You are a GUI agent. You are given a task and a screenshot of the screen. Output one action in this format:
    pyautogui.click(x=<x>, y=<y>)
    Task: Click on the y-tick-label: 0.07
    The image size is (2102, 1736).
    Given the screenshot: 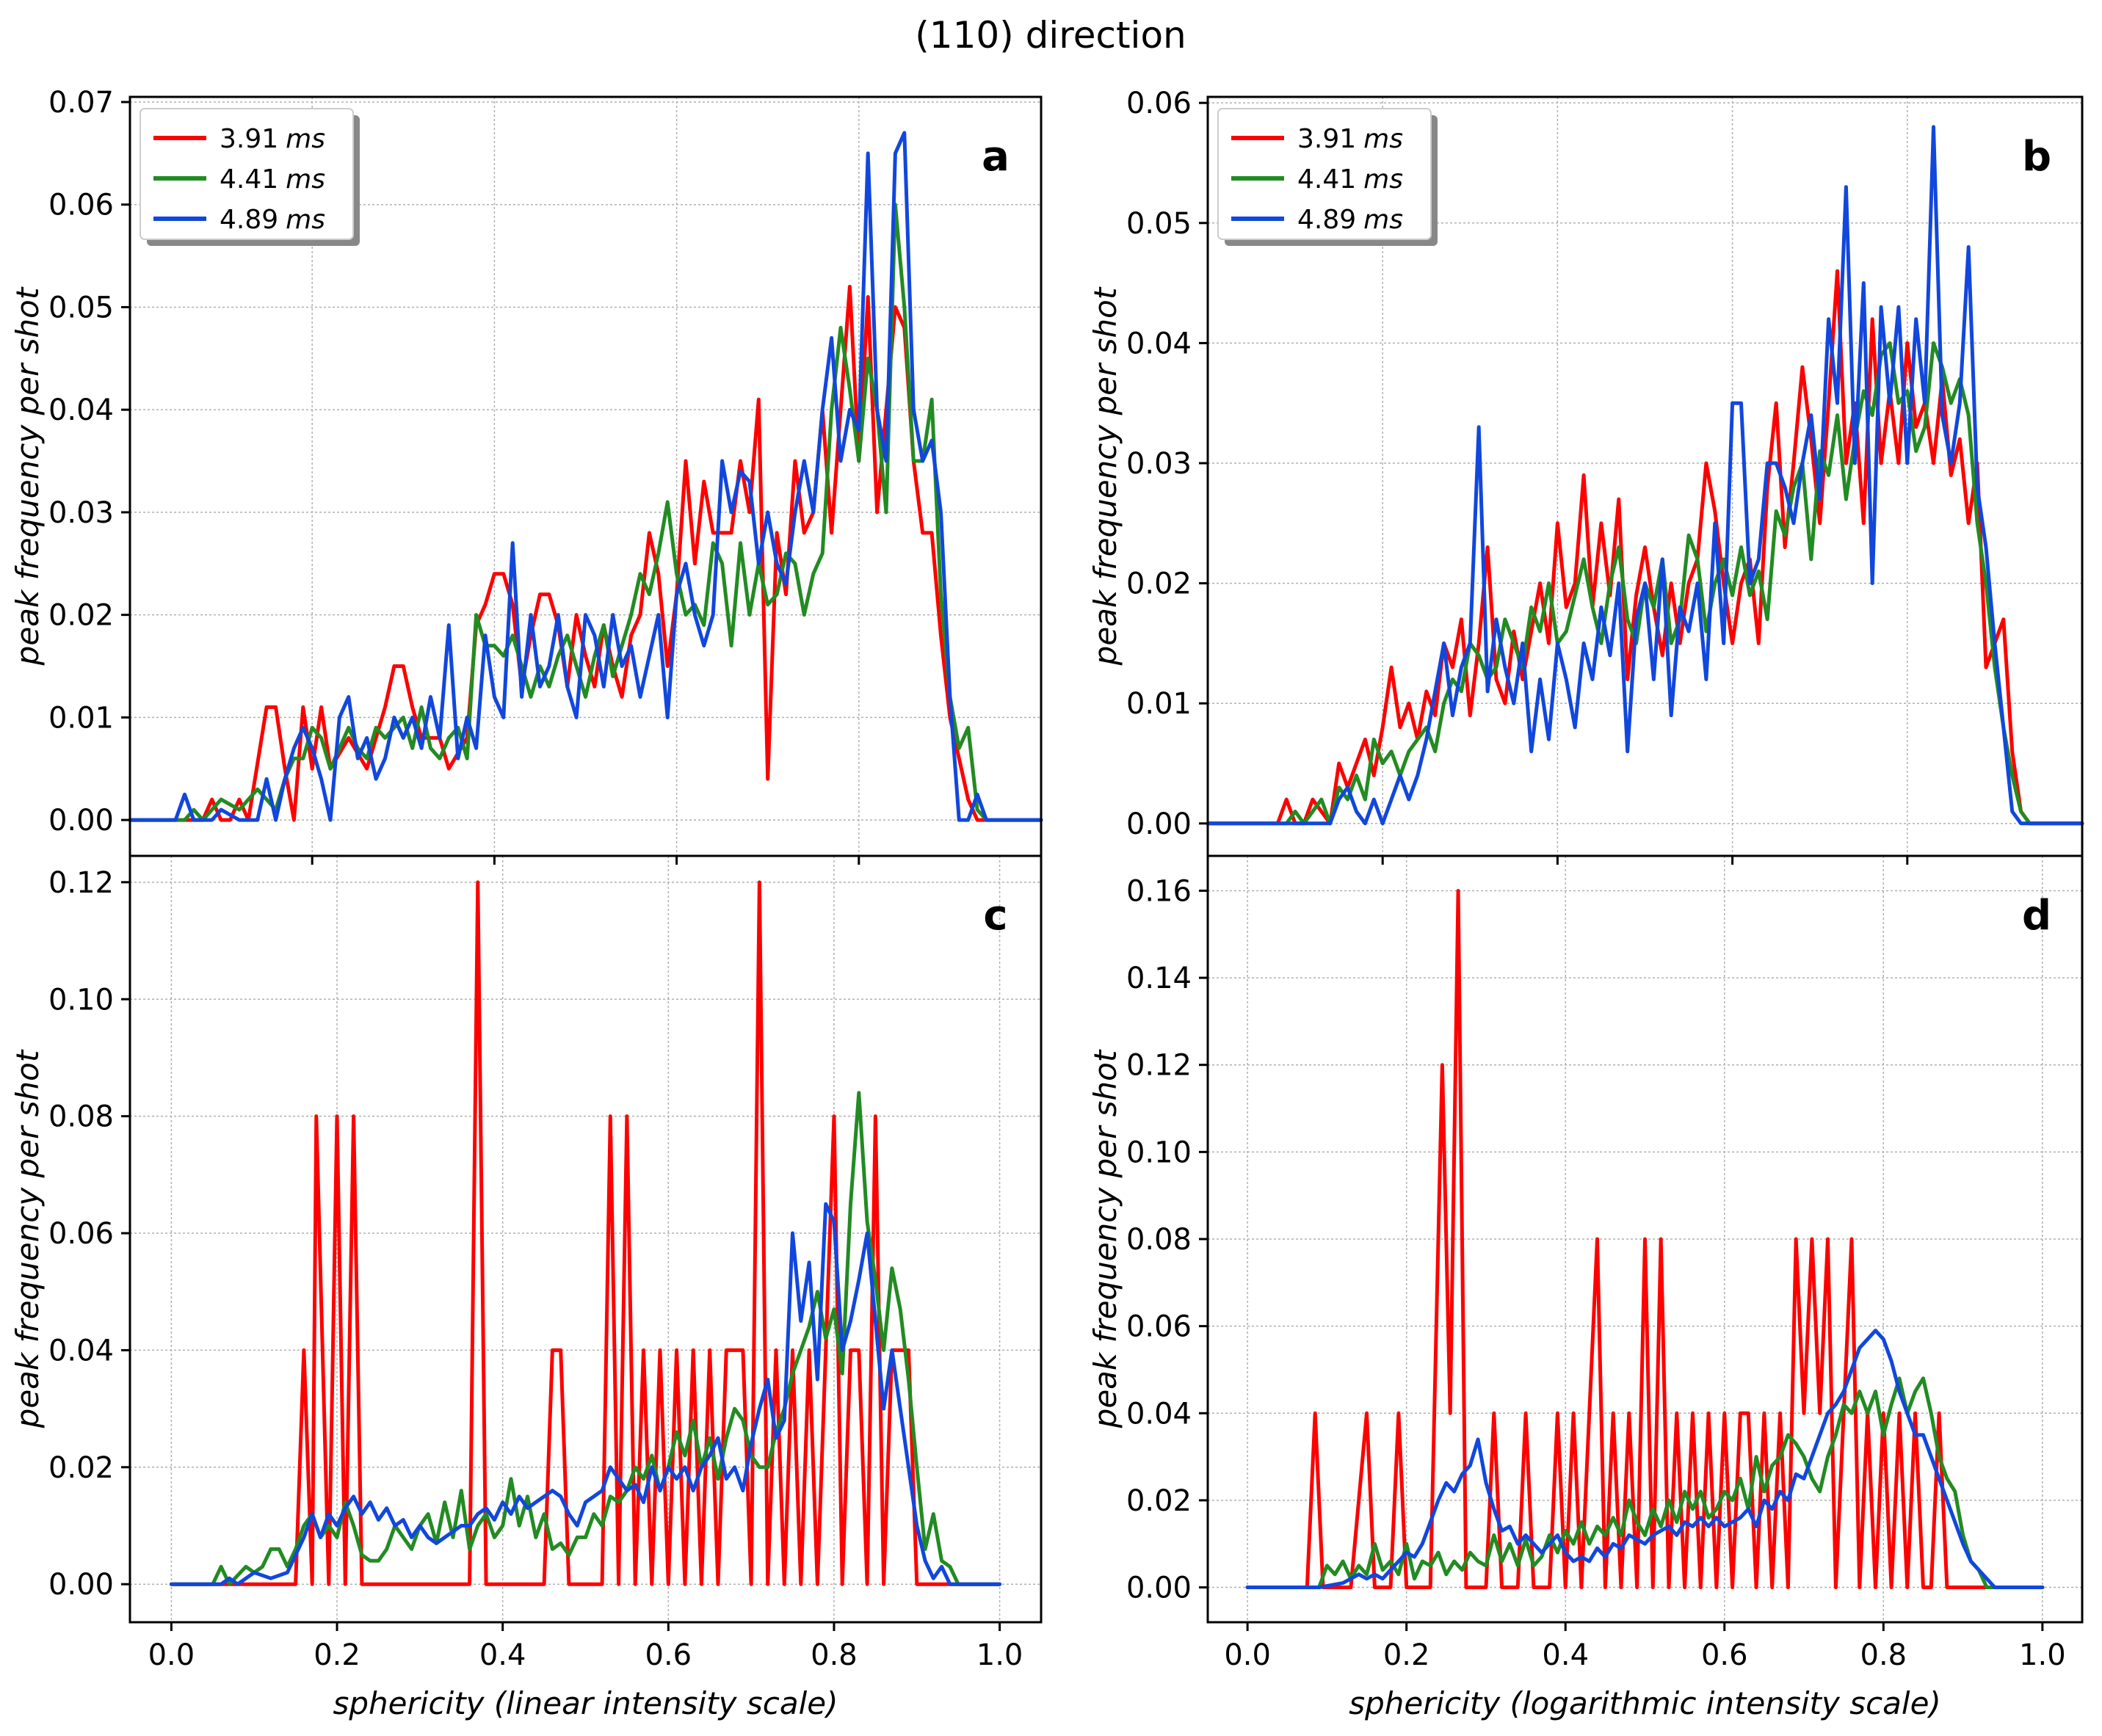 What is the action you would take?
    pyautogui.click(x=81, y=103)
    